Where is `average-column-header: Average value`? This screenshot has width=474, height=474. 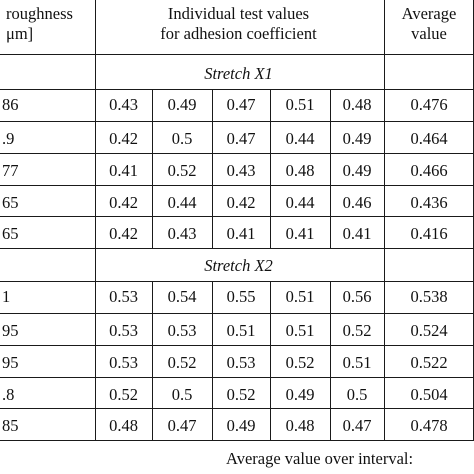
average-column-header: Average value is located at coordinates (429, 24).